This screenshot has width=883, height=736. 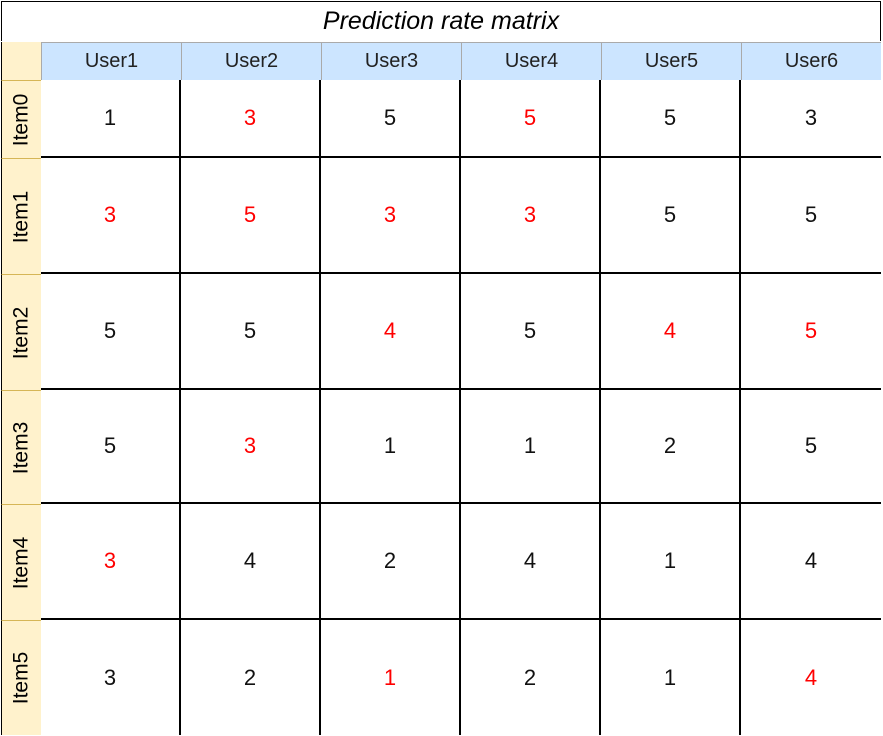 I want to click on rating-cell-item5-user1: 3, so click(x=111, y=677).